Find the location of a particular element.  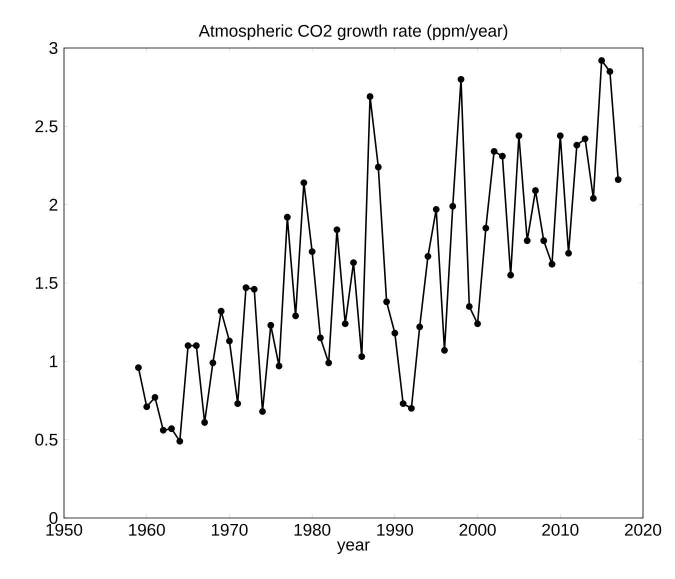

chart-title: Atmospheric CO2 growth rate (ppm/year) is located at coordinates (353, 32).